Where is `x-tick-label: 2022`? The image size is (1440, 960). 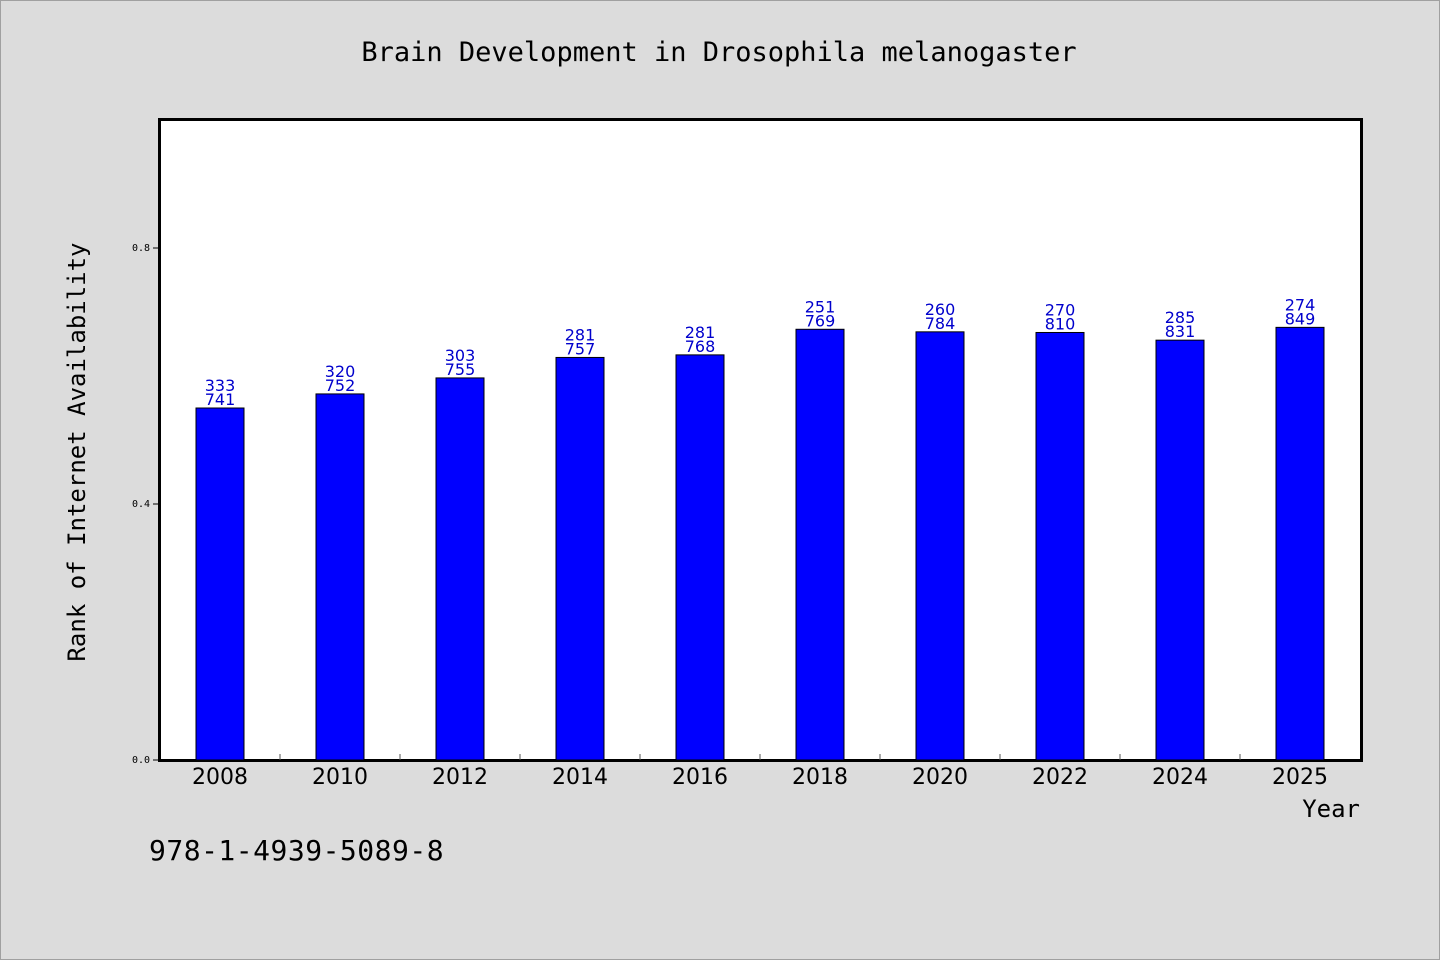 x-tick-label: 2022 is located at coordinates (1060, 777).